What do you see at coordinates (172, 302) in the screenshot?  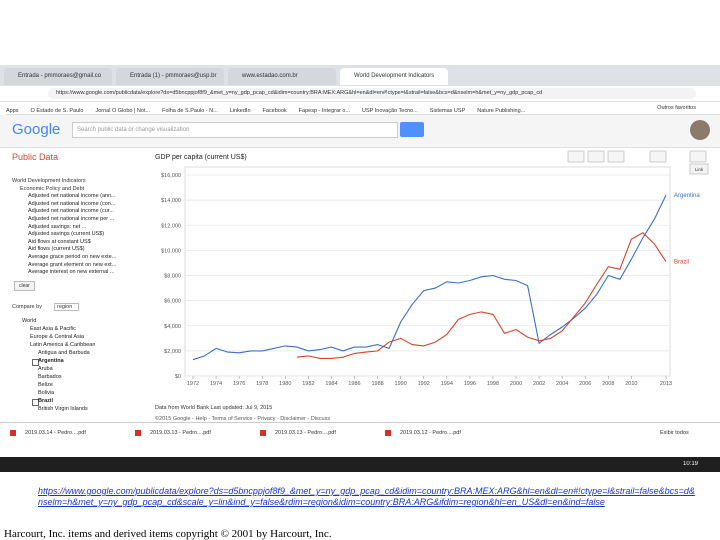 I see `y-tick-label: $6,000` at bounding box center [172, 302].